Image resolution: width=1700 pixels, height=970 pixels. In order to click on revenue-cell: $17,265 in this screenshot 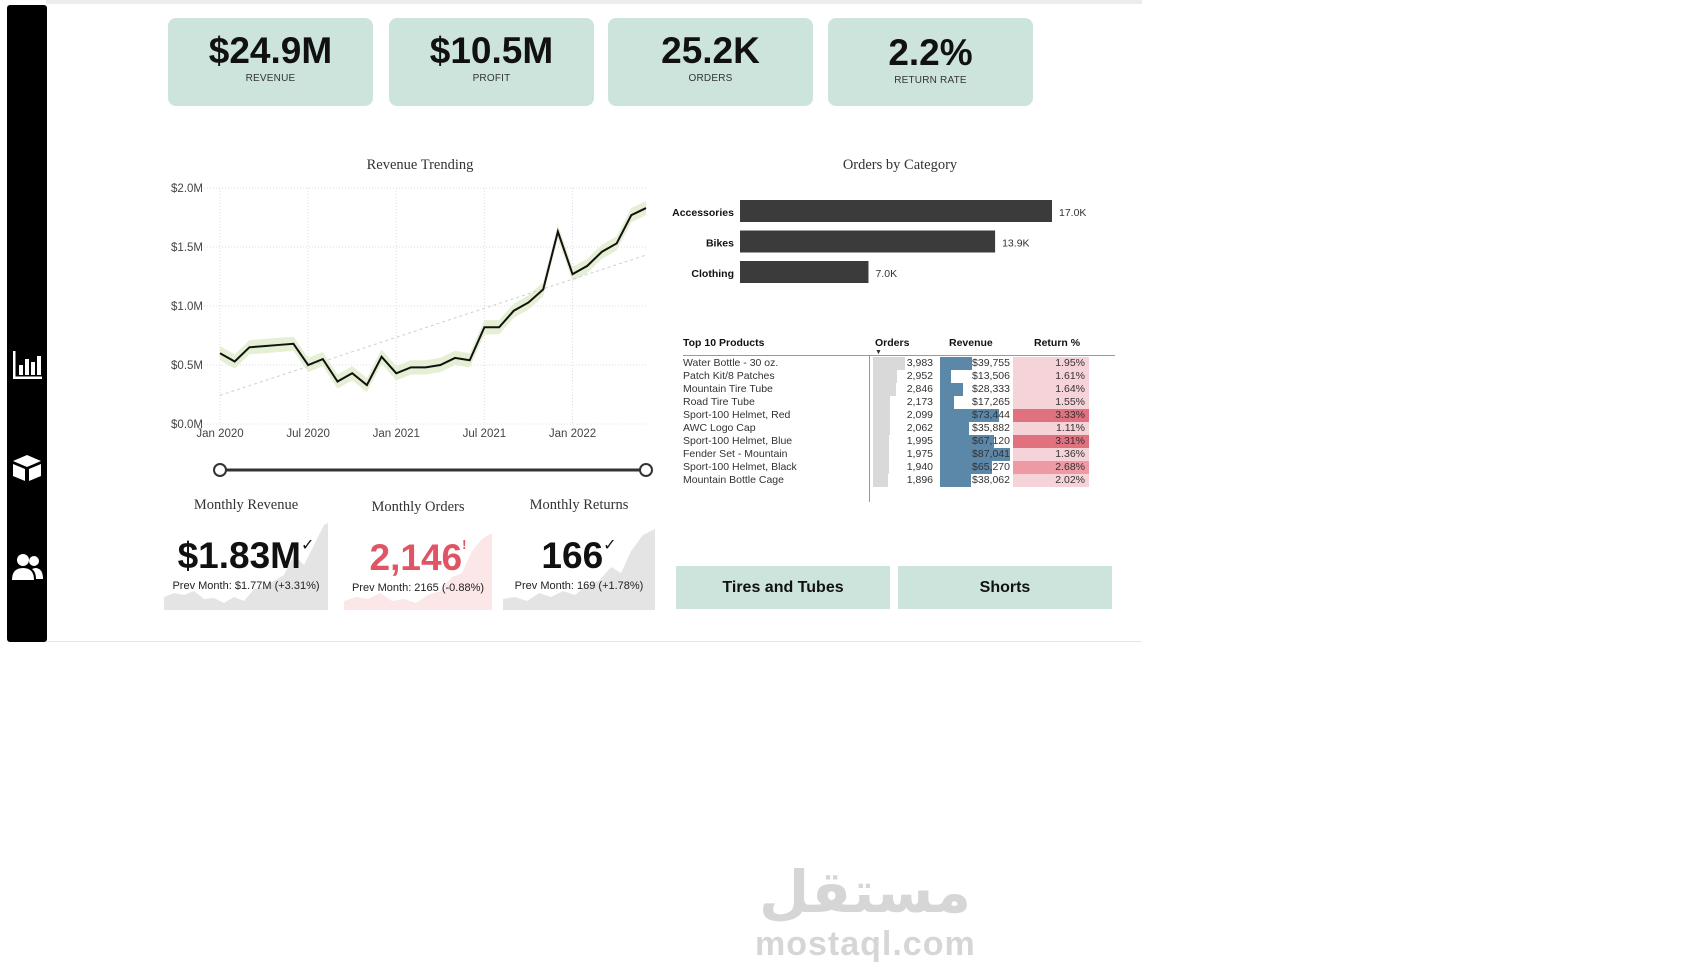, I will do `click(991, 402)`.